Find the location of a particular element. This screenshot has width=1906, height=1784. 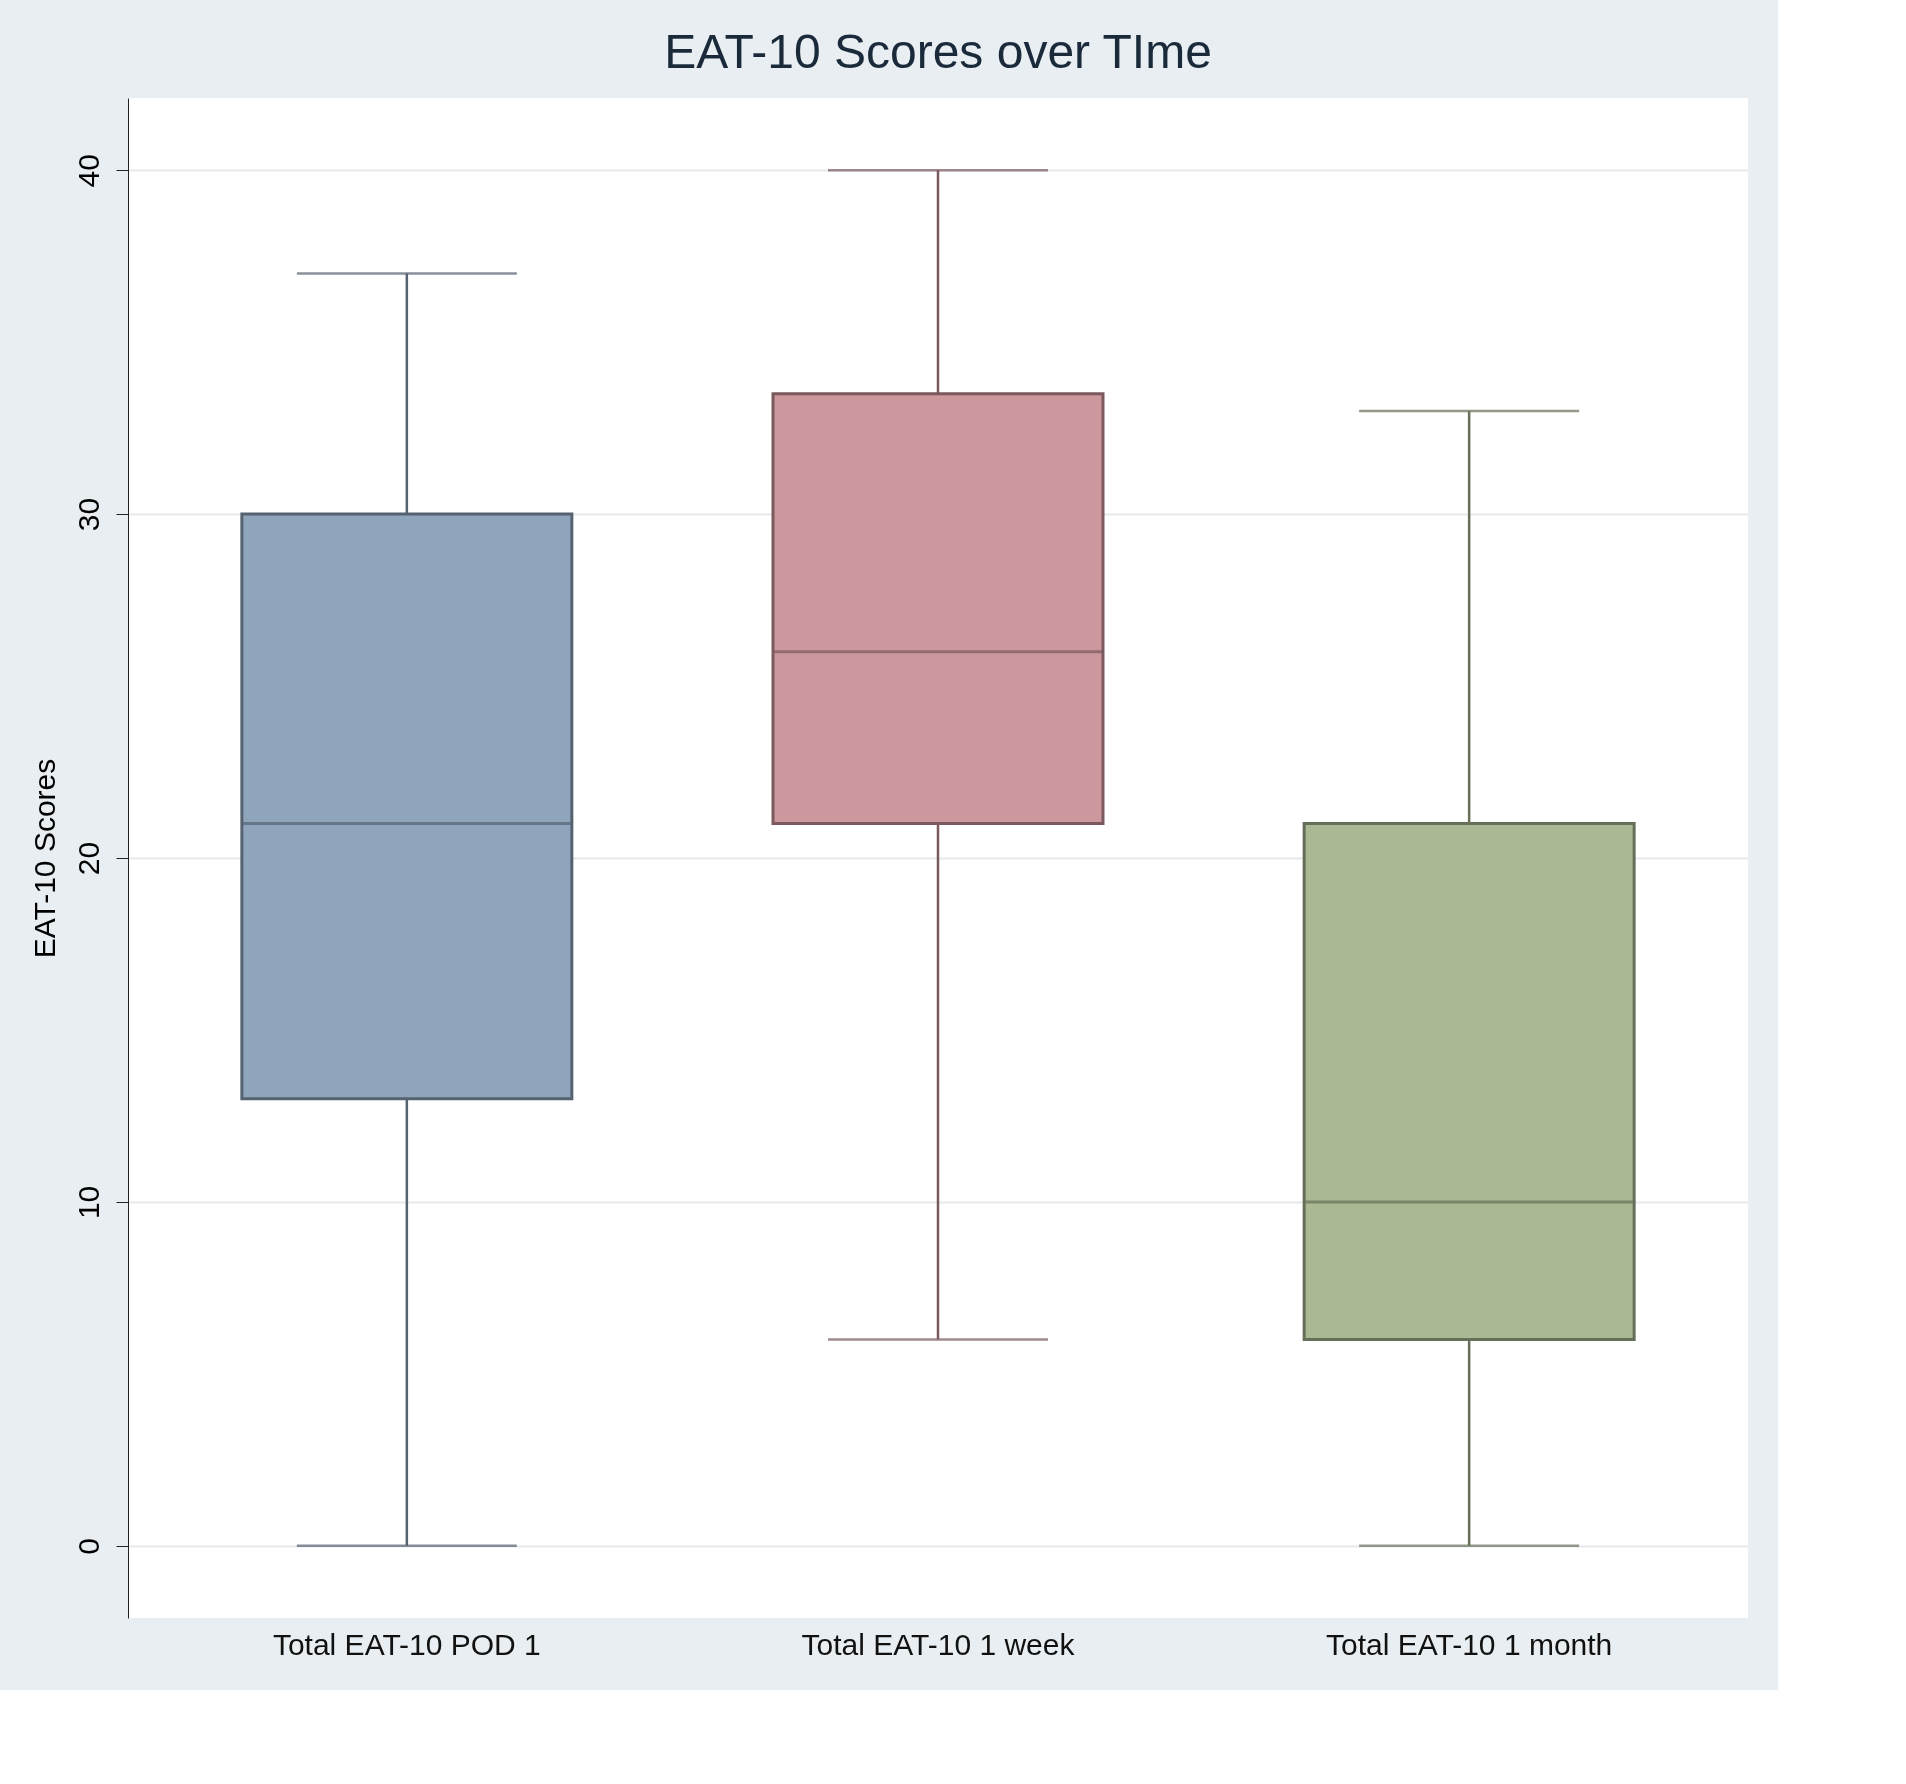

y-tick-label: 30 is located at coordinates (88, 514).